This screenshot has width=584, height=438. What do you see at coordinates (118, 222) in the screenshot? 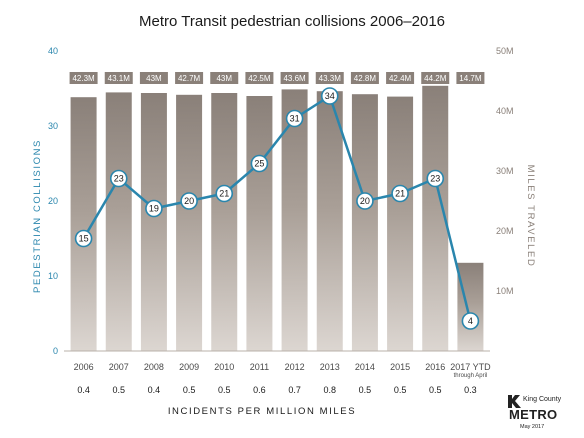
I see `miles-bar-2007` at bounding box center [118, 222].